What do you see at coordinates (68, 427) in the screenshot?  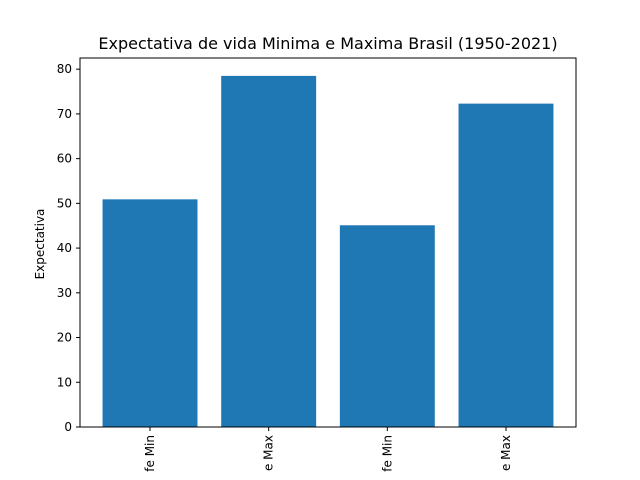 I see `y-tick-label-0: 0` at bounding box center [68, 427].